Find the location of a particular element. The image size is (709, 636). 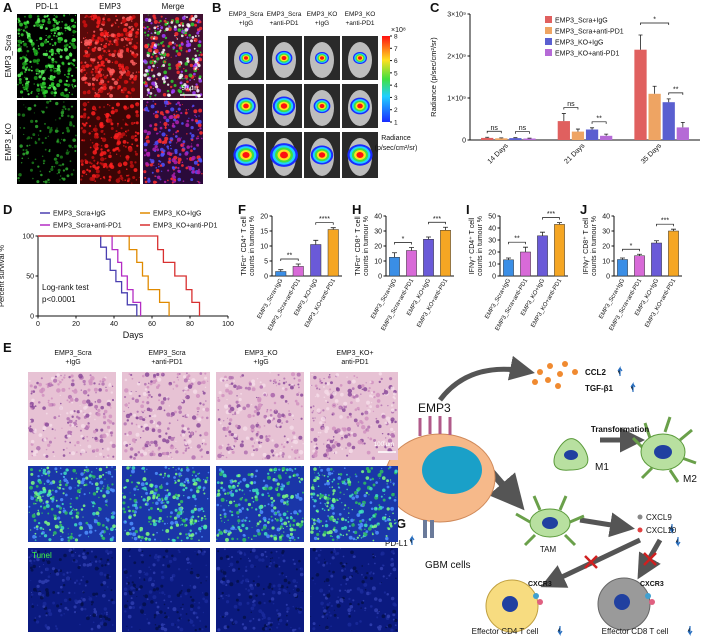

legend-label: EMP3_KO+IgG is located at coordinates (177, 214).